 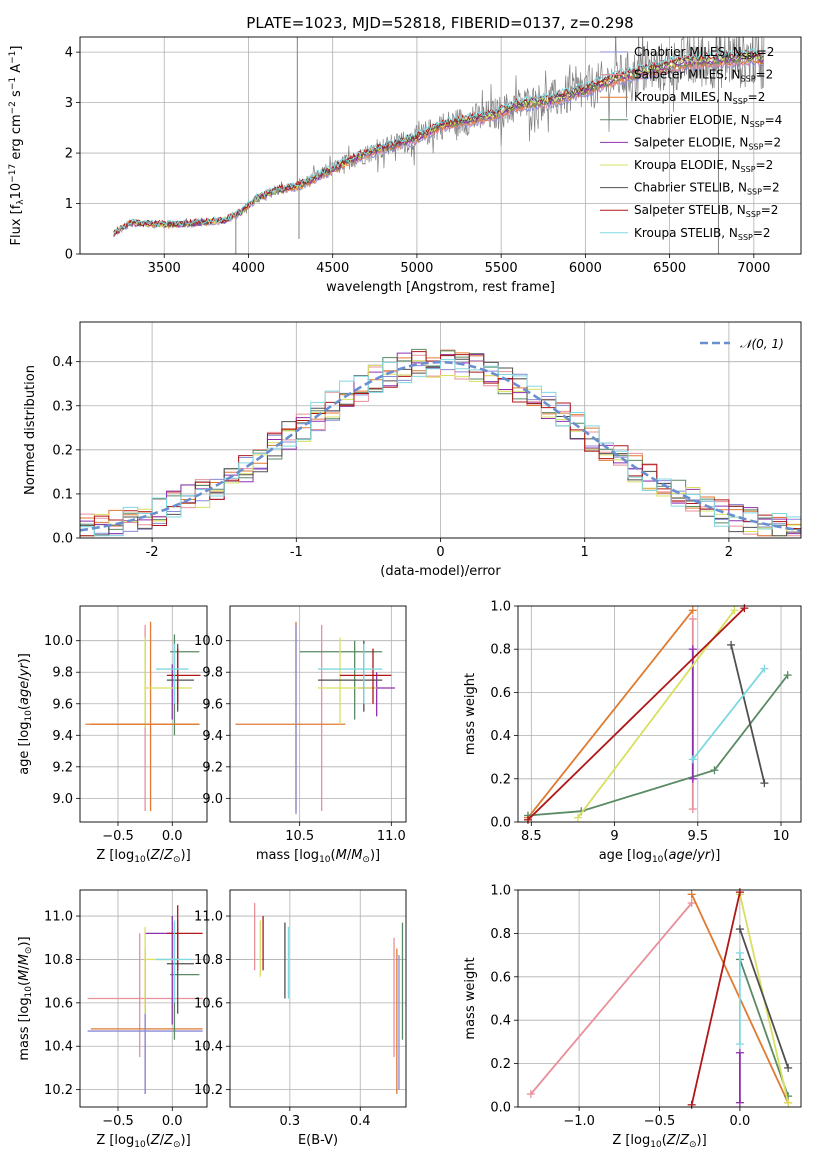 What do you see at coordinates (501, 268) in the screenshot?
I see `x-tick-label: 5500` at bounding box center [501, 268].